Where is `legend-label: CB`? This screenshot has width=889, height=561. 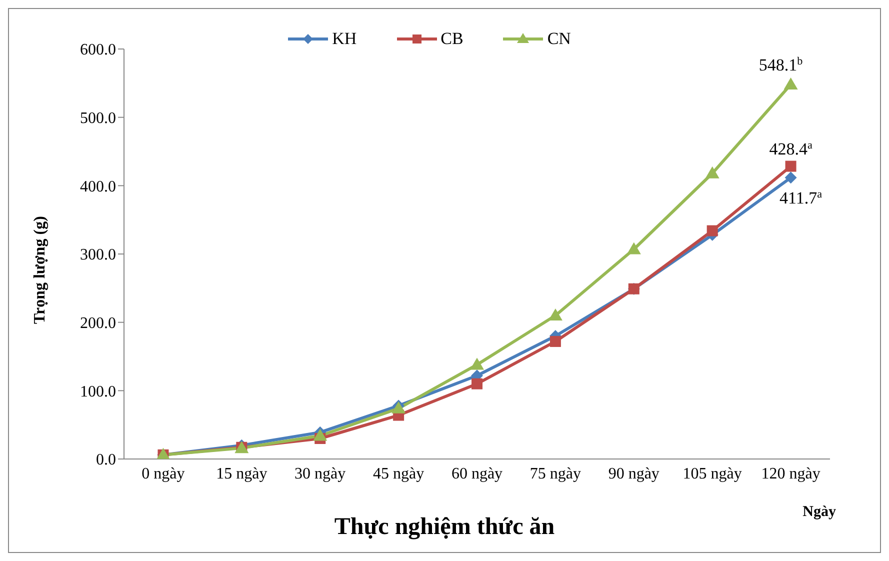
legend-label: CB is located at coordinates (452, 39).